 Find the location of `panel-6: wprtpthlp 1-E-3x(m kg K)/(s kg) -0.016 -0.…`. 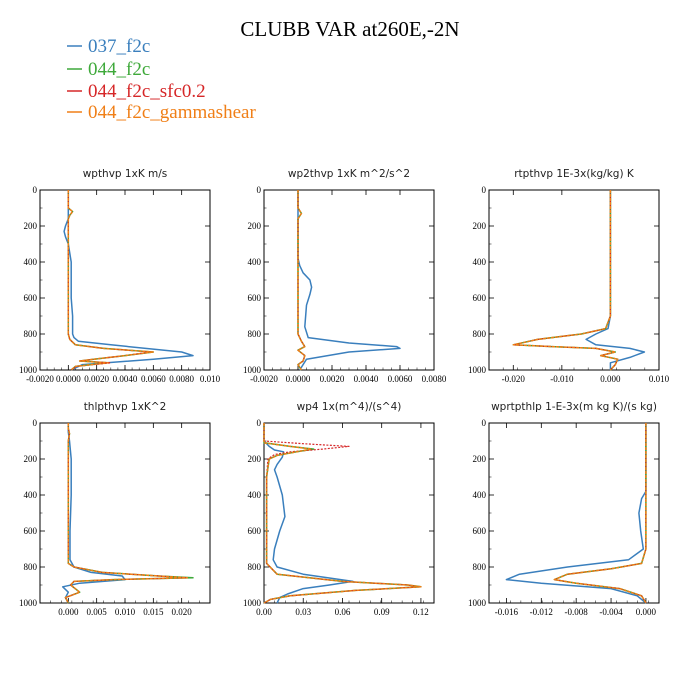

panel-6: wprtpthlp 1-E-3x(m kg K)/(s kg) -0.016 -0.… is located at coordinates (564, 509).